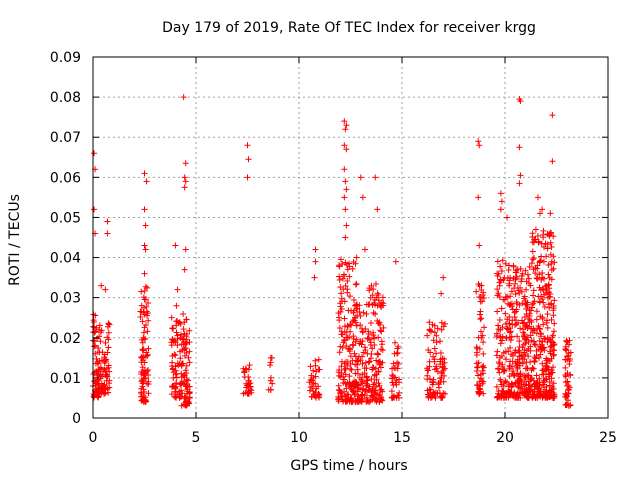 This screenshot has height=480, width=640. What do you see at coordinates (299, 438) in the screenshot?
I see `x-tick-label: 10` at bounding box center [299, 438].